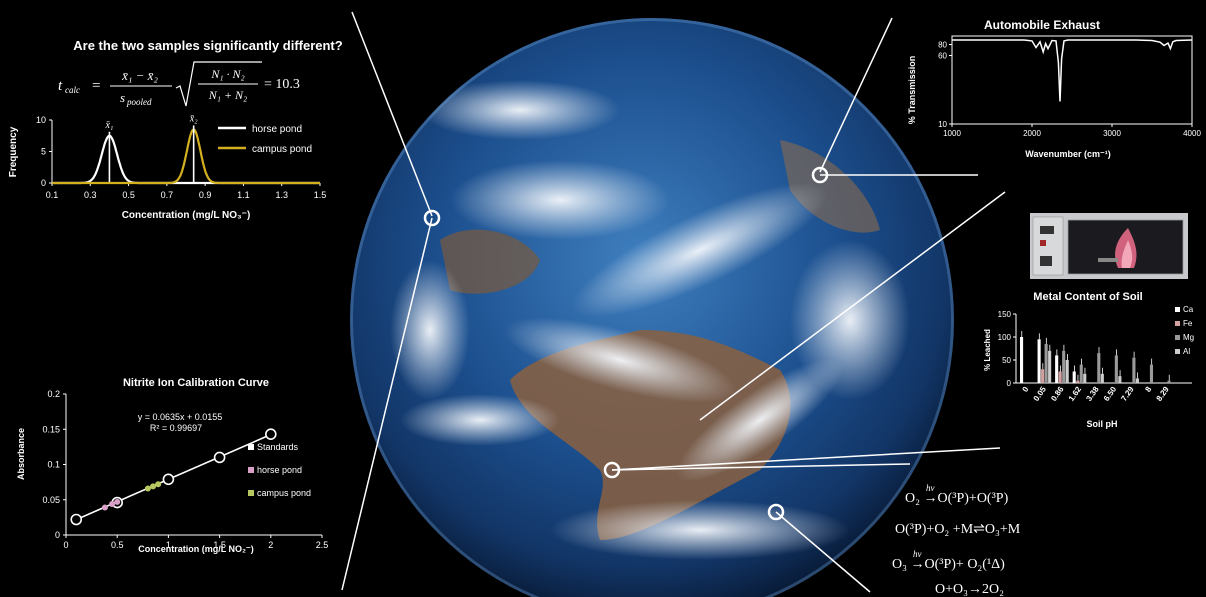 This screenshot has height=597, width=1206. I want to click on formula-numerator: x̄₁ − x̄₂, so click(139, 75).